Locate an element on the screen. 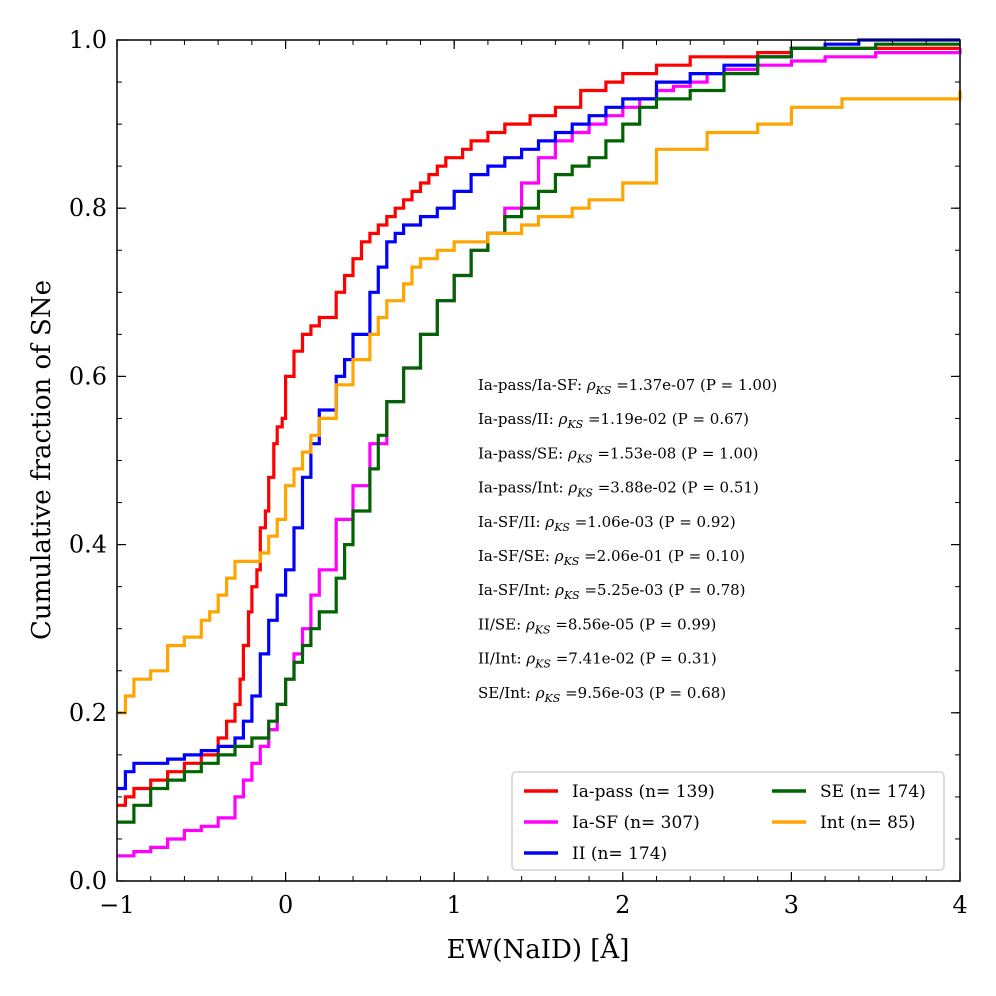 This screenshot has height=996, width=996. ks-annotation: Ia-pass/SE: ρKS =1.53e-08 (P = 1.00) is located at coordinates (618, 454).